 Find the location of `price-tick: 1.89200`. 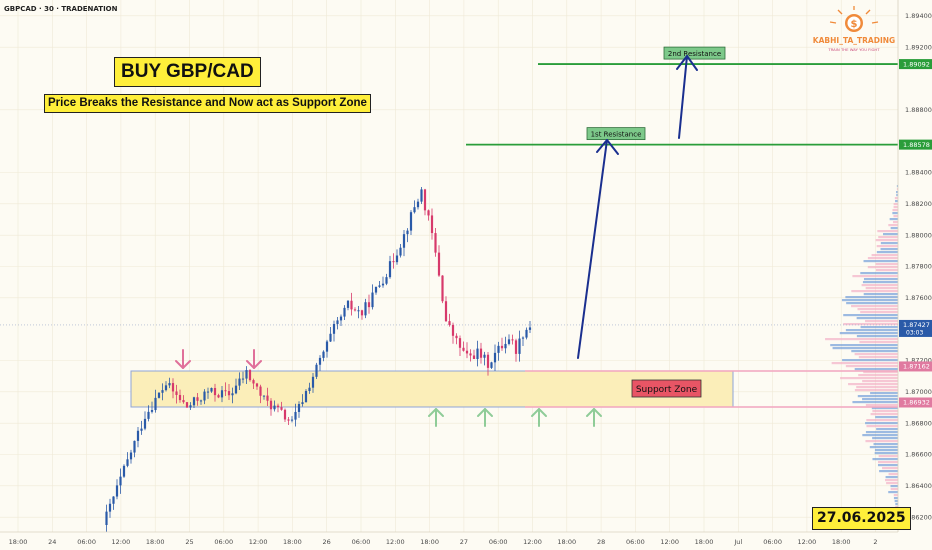

price-tick: 1.89200 is located at coordinates (918, 47).